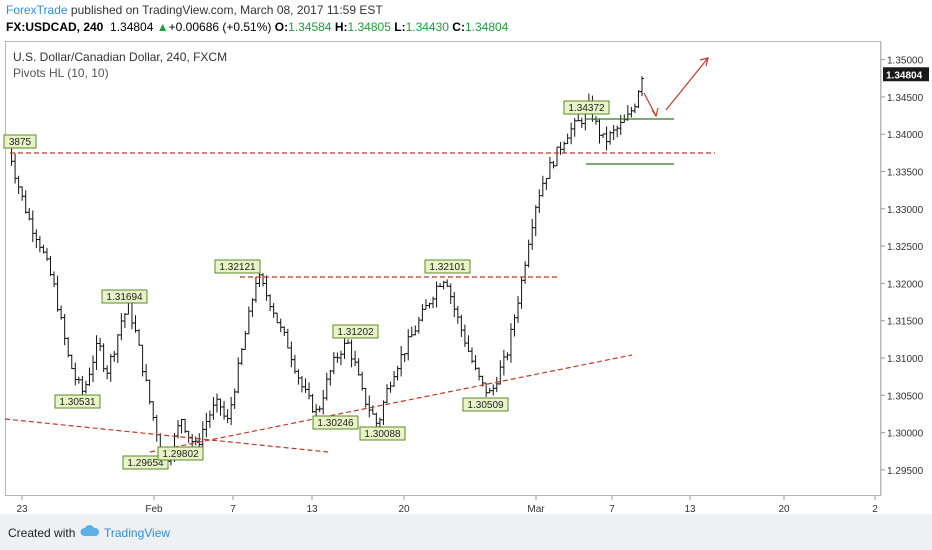 This screenshot has width=932, height=550. I want to click on y-tick-label: 1.30500, so click(905, 396).